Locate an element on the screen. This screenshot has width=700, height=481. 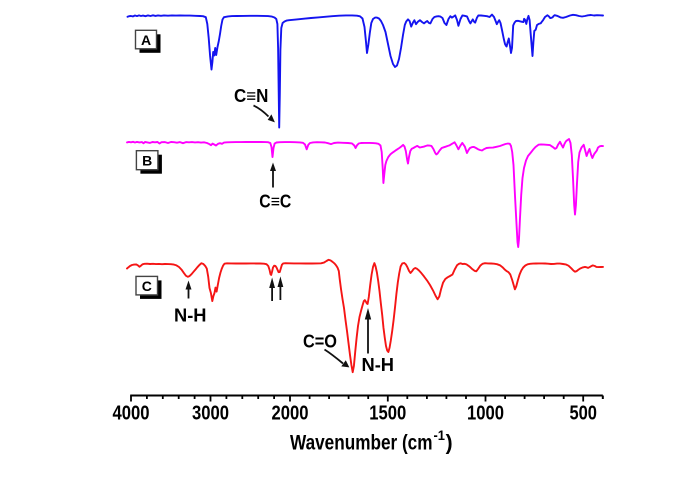
svg-text: 1500 is located at coordinates (387, 414).